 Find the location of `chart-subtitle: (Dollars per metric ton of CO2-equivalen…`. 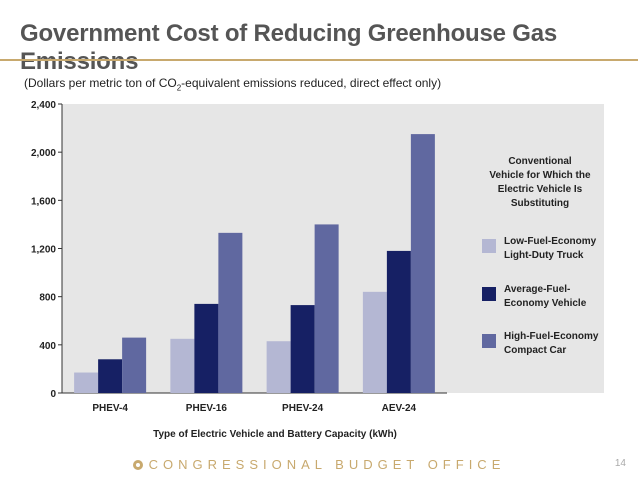

chart-subtitle: (Dollars per metric ton of CO2-equivalen… is located at coordinates (232, 84).